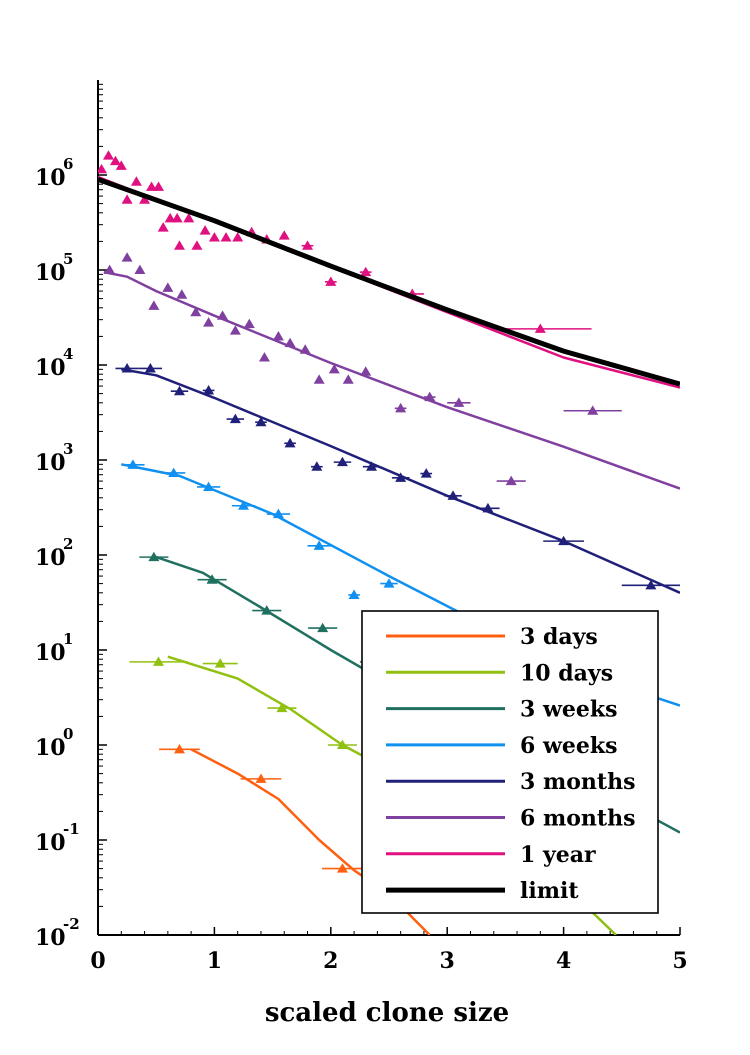  Describe the element at coordinates (558, 855) in the screenshot. I see `legend-label: 1 year` at that location.